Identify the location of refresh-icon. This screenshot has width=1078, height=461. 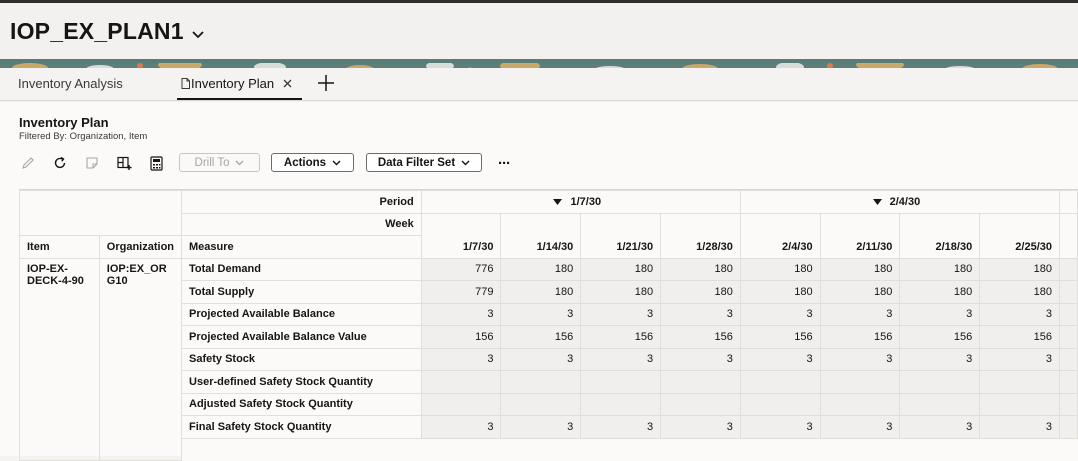
(60, 163).